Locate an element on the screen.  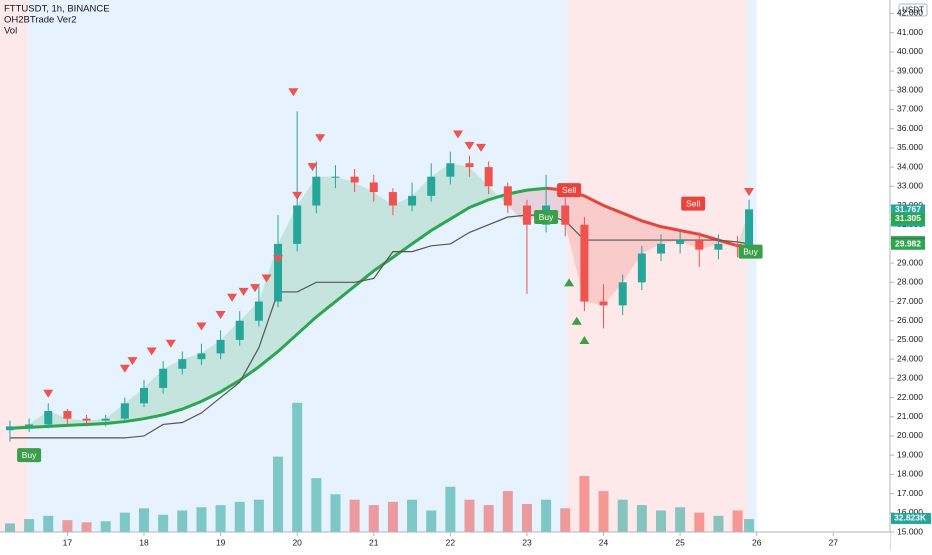
x-tick-label: 22 is located at coordinates (451, 542).